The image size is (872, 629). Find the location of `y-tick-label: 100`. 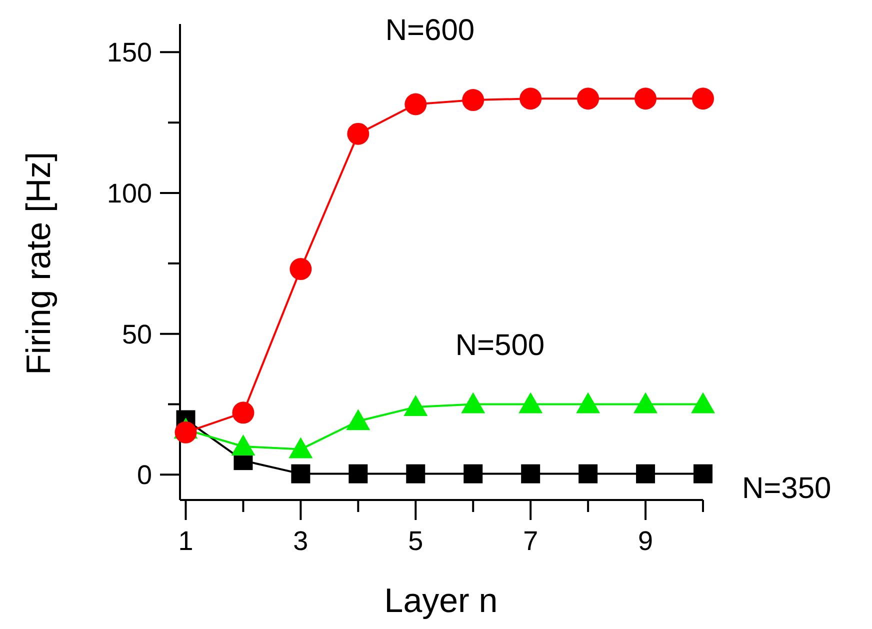

y-tick-label: 100 is located at coordinates (129, 193).